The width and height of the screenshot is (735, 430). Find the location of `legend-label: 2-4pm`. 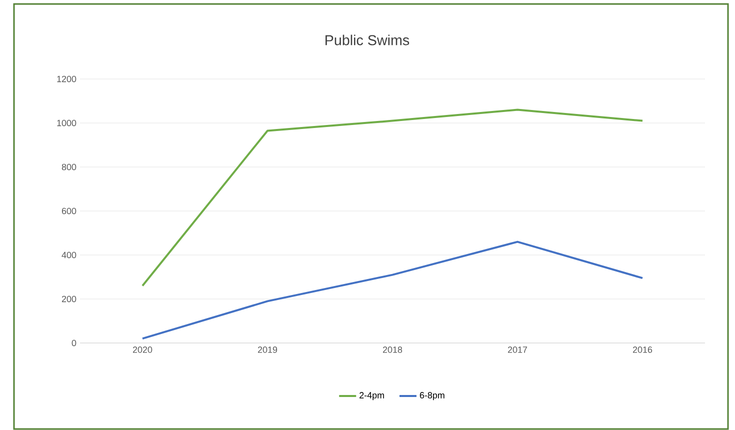

legend-label: 2-4pm is located at coordinates (372, 396).